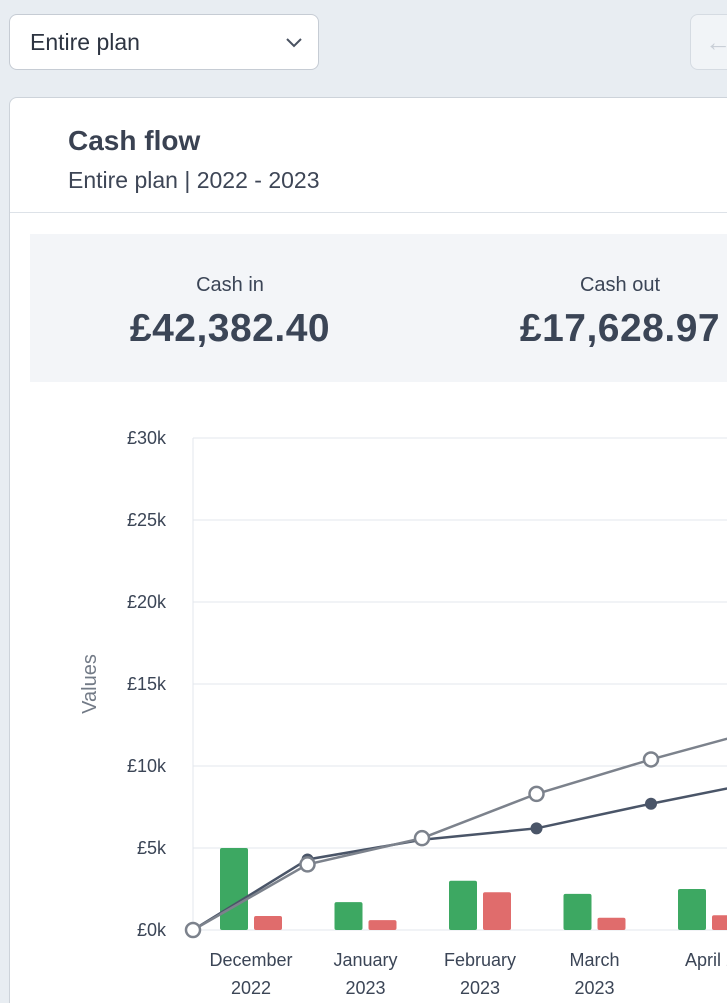 Image resolution: width=727 pixels, height=1003 pixels. Describe the element at coordinates (90, 684) in the screenshot. I see `y-axis-label: Values` at that location.